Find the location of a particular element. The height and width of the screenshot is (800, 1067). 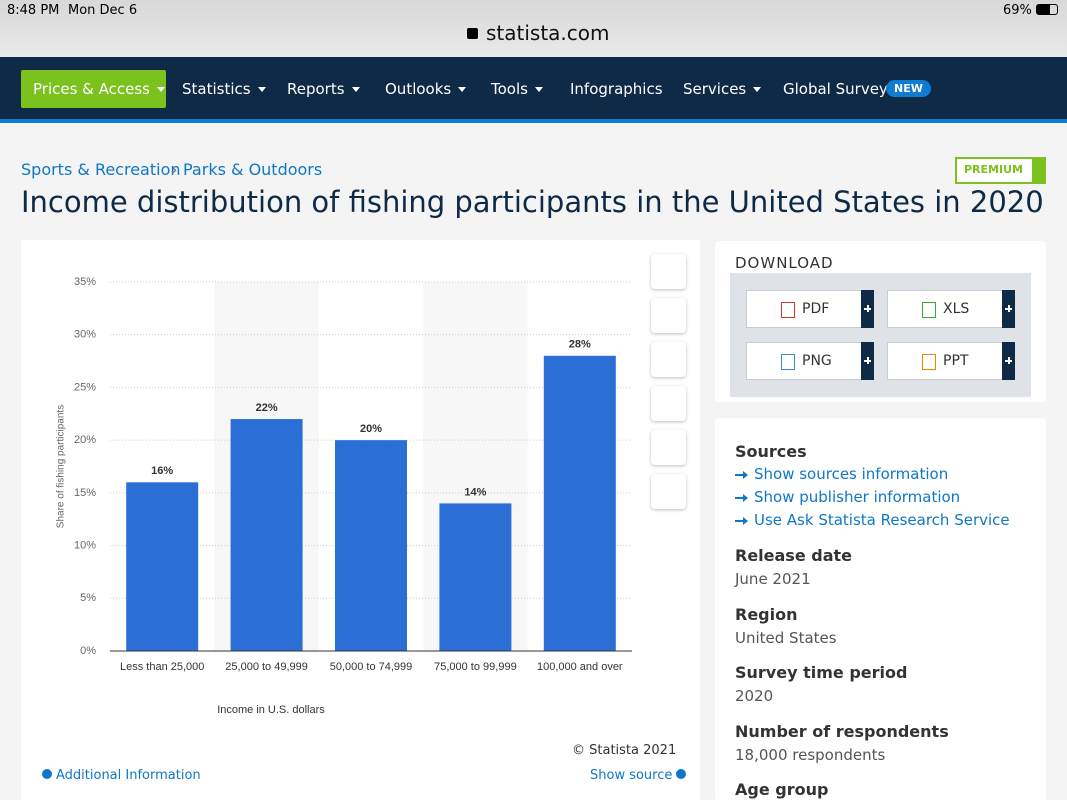

battery: 69% is located at coordinates (1017, 10).